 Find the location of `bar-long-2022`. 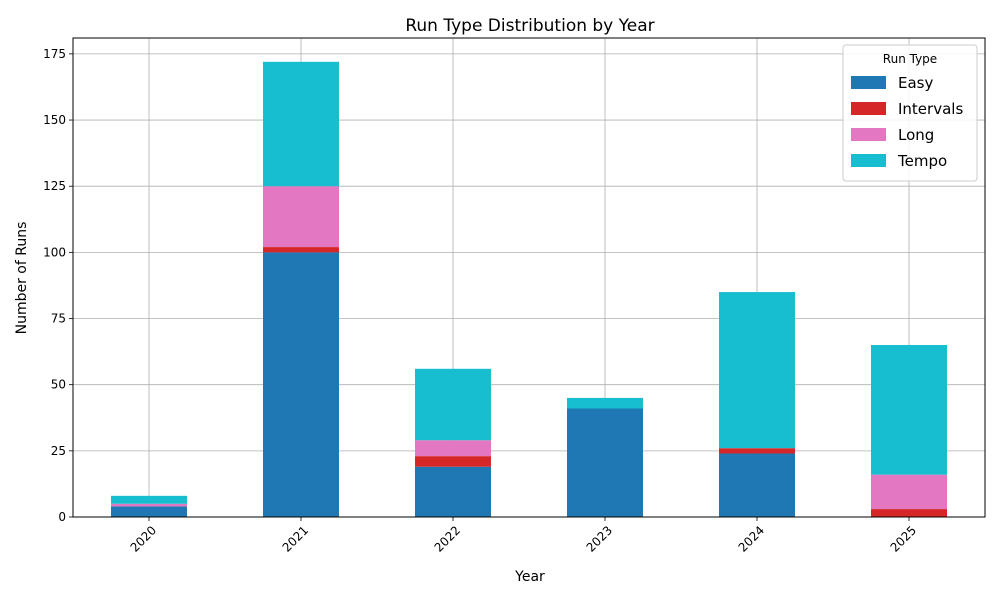

bar-long-2022 is located at coordinates (453, 448).